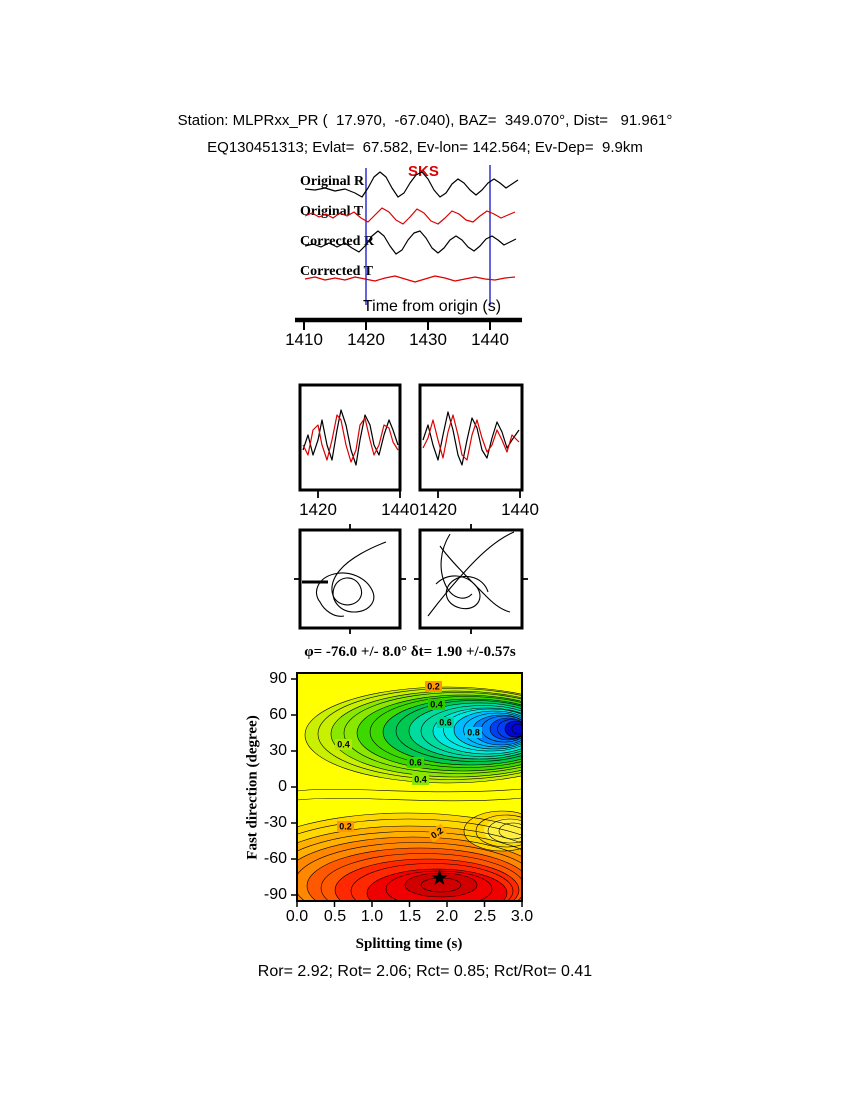  Describe the element at coordinates (522, 916) in the screenshot. I see `x-tick-label: 3.0` at that location.